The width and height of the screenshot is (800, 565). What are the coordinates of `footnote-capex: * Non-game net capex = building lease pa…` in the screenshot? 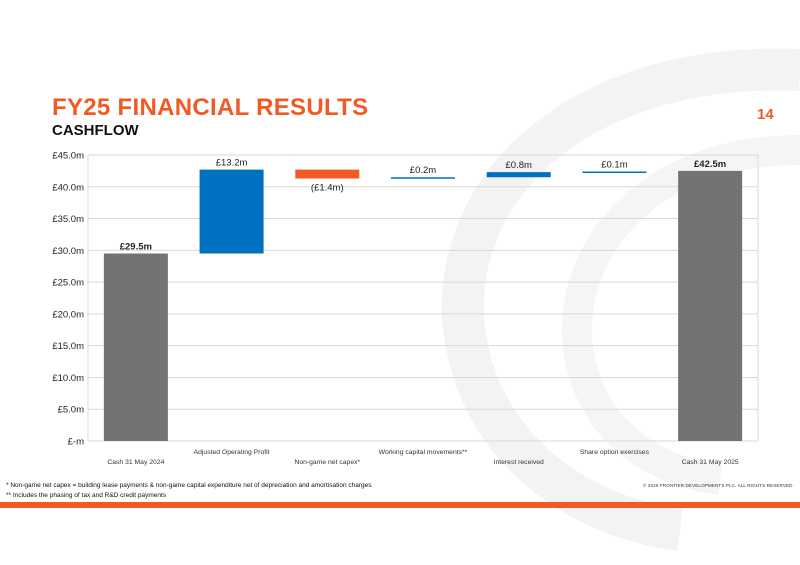 It's located at (189, 485).